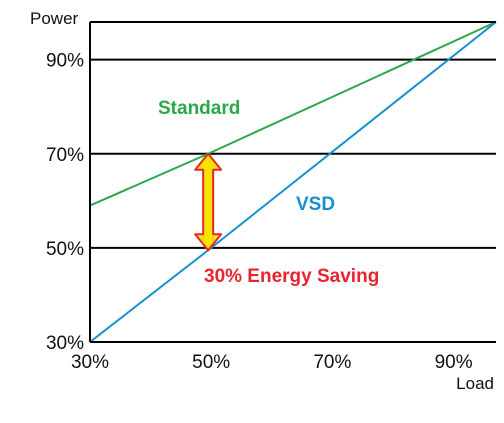  Describe the element at coordinates (211, 362) in the screenshot. I see `x-tick-label: 50%` at that location.